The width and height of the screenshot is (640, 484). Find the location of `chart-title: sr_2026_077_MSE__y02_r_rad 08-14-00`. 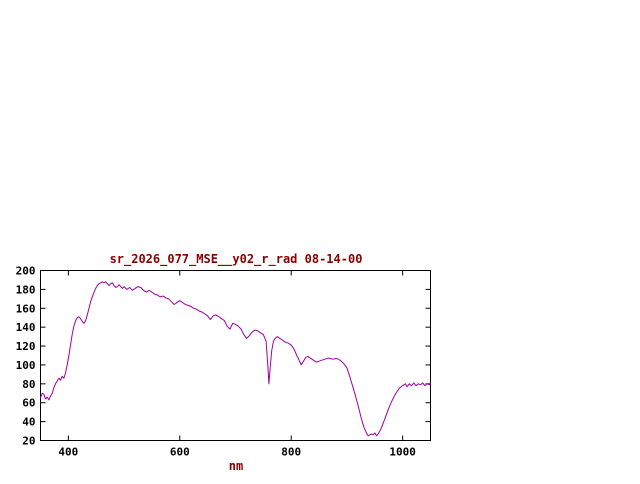

chart-title: sr_2026_077_MSE__y02_r_rad 08-14-00 is located at coordinates (236, 259).